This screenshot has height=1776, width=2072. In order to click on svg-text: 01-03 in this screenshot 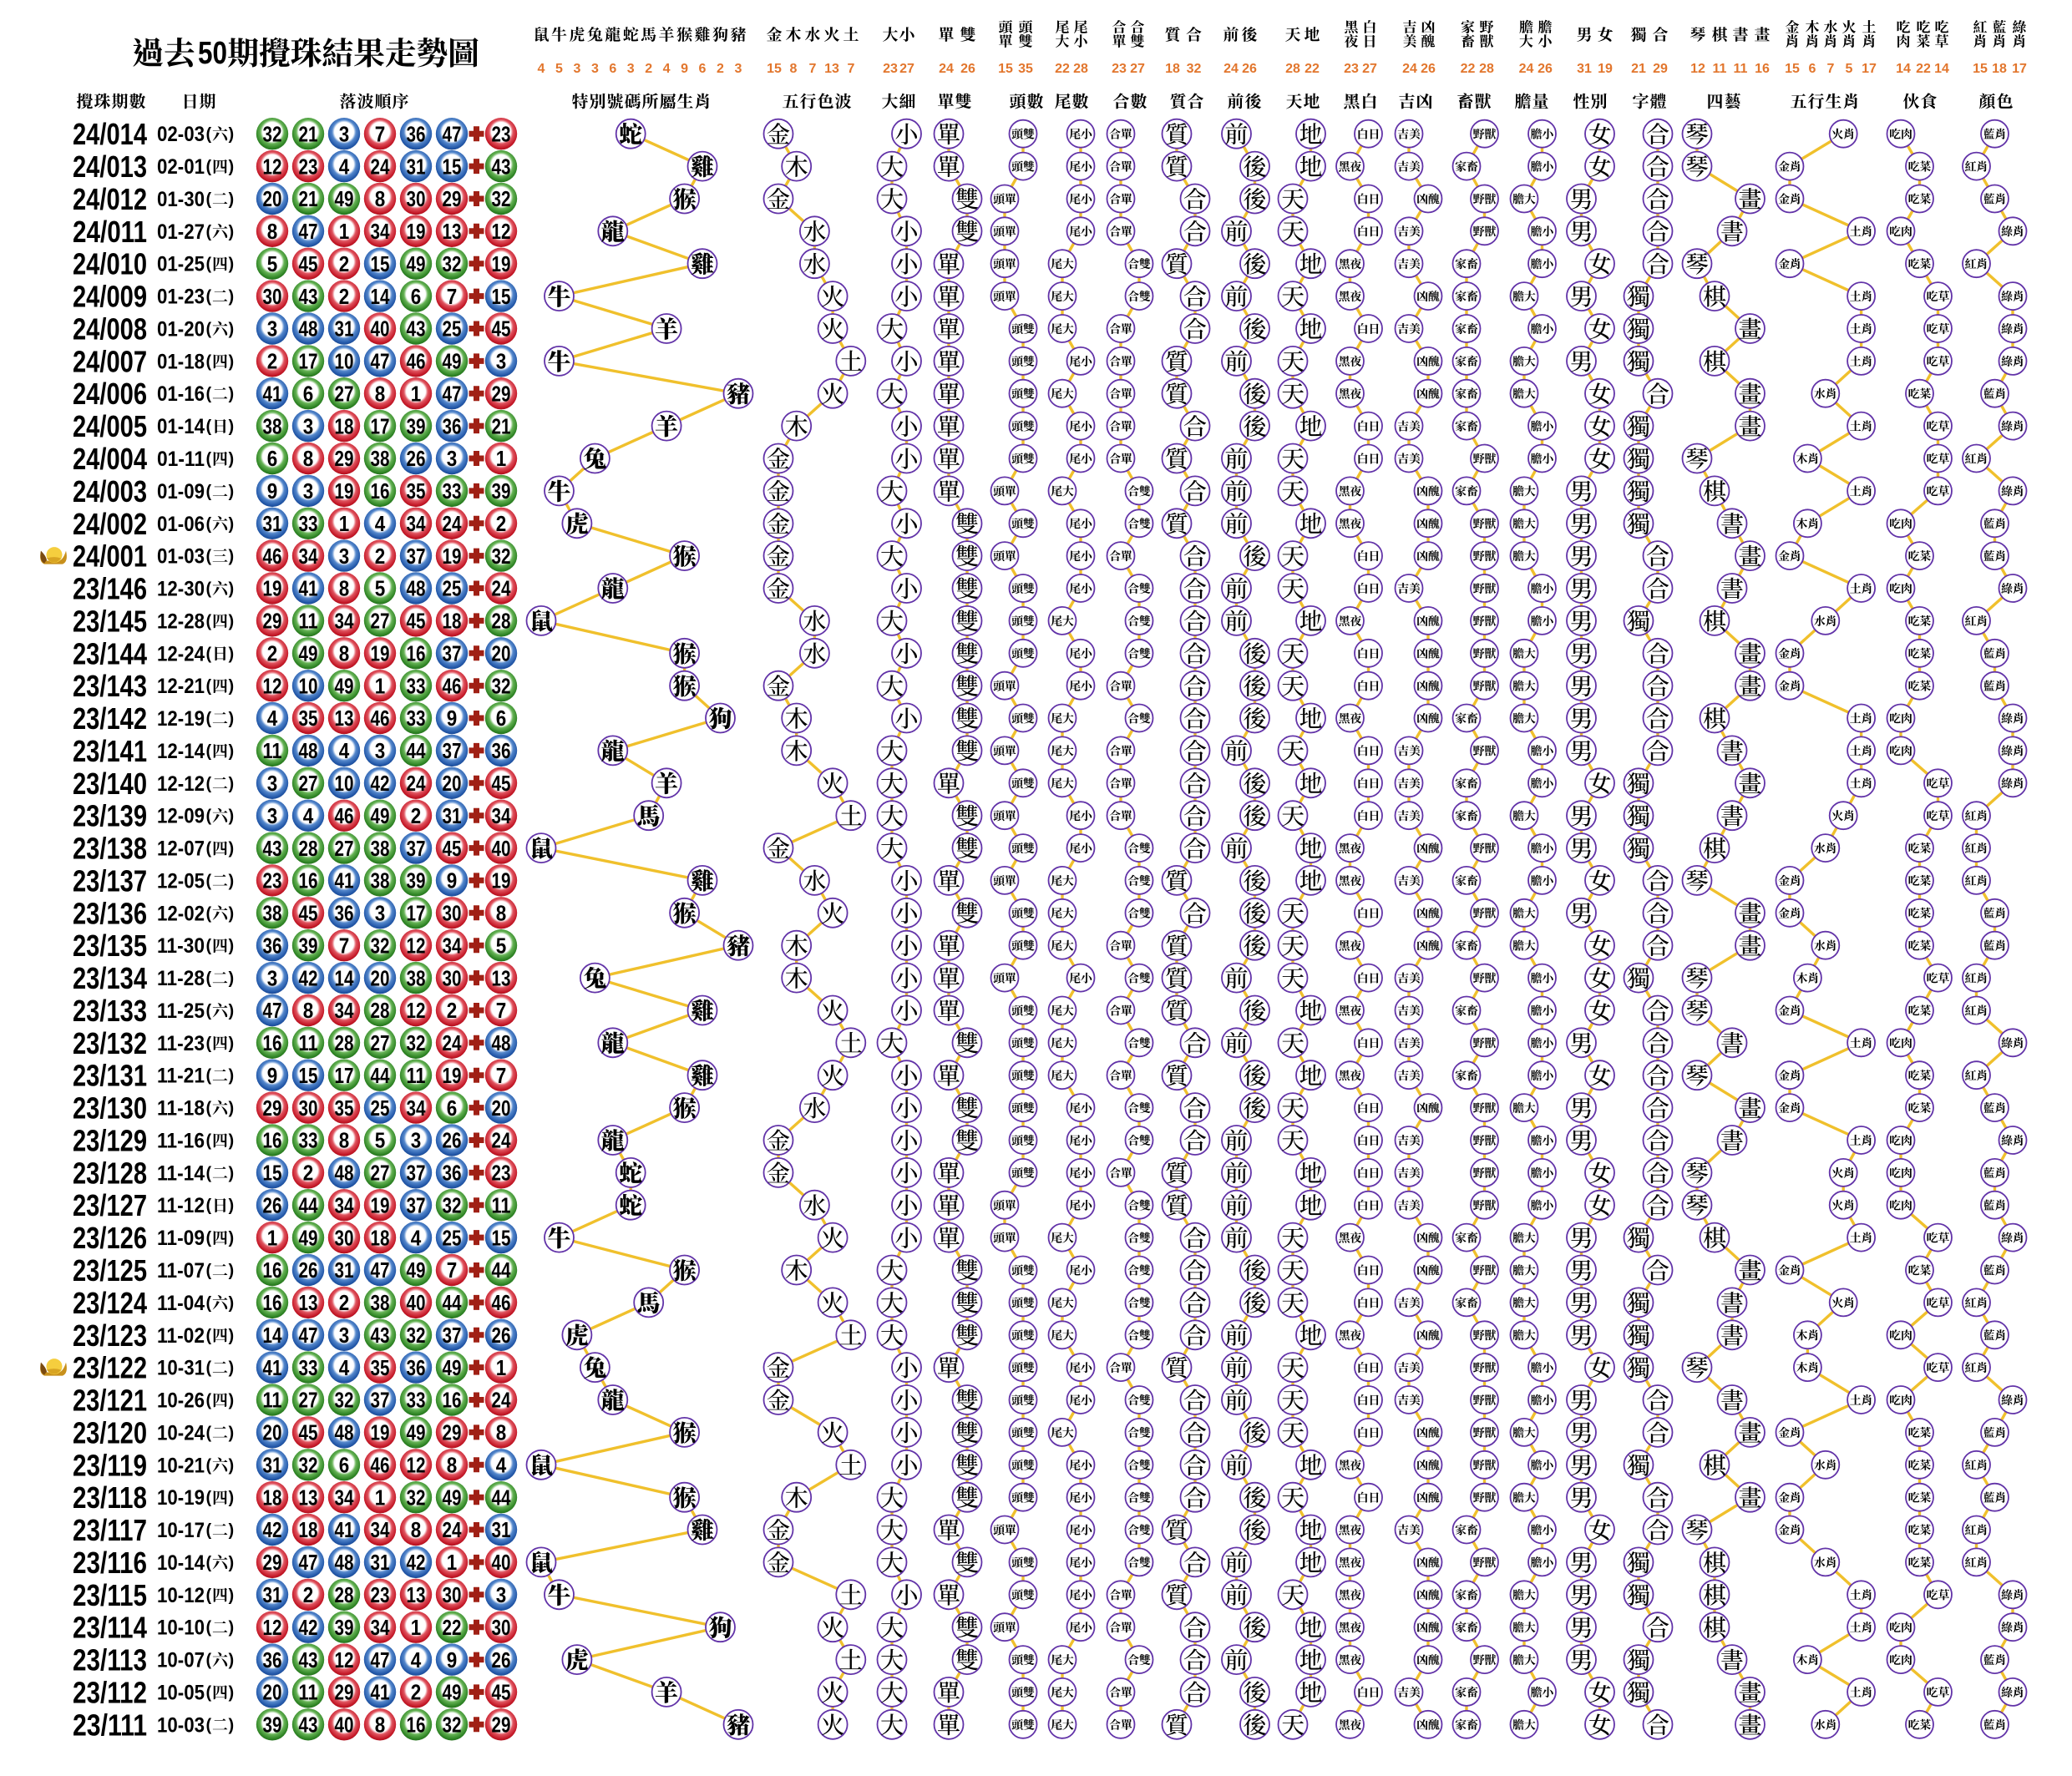, I will do `click(181, 557)`.